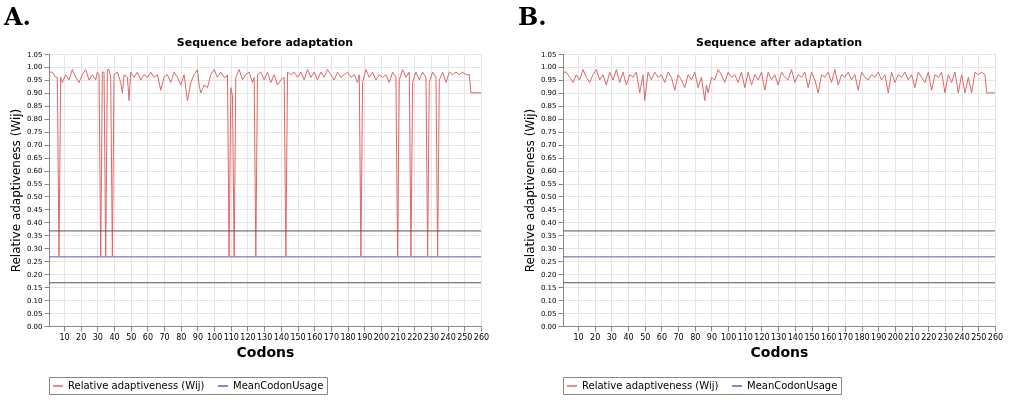 The image size is (1027, 414). I want to click on line-series, so click(779, 85).